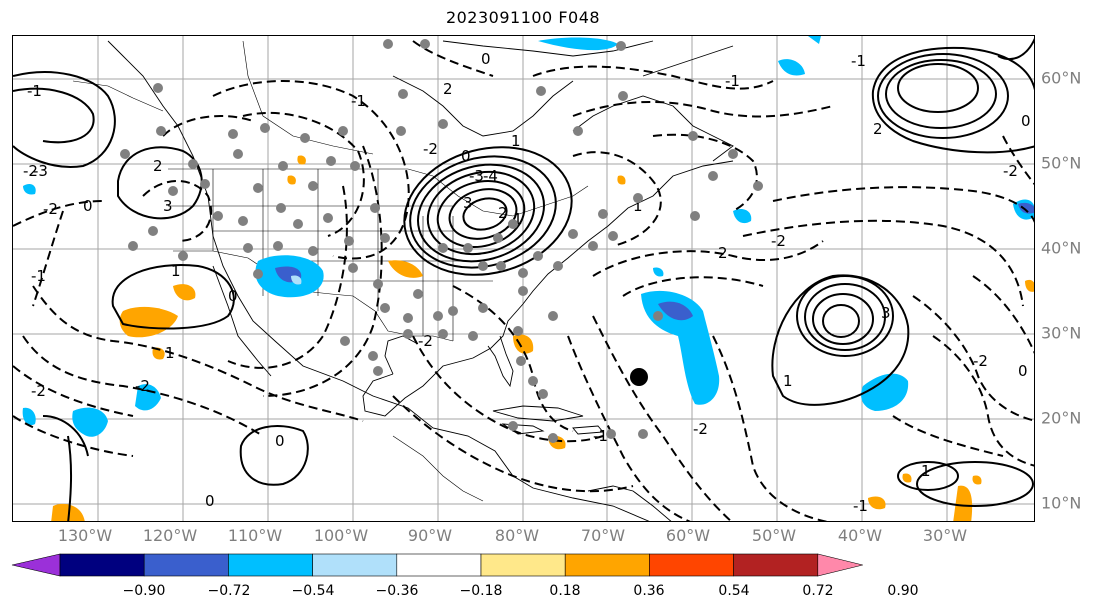 The height and width of the screenshot is (613, 1102). Describe the element at coordinates (688, 535) in the screenshot. I see `lon-label: 60°W` at that location.